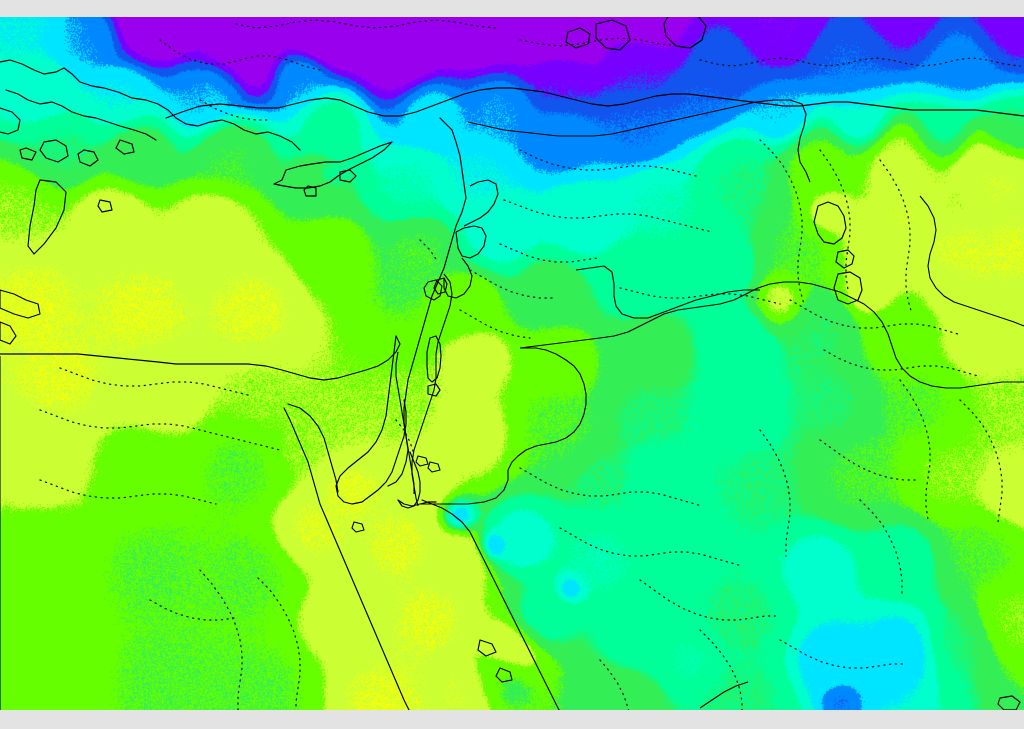 Image resolution: width=1024 pixels, height=729 pixels. What do you see at coordinates (512, 719) in the screenshot?
I see `bottom-info-bar` at bounding box center [512, 719].